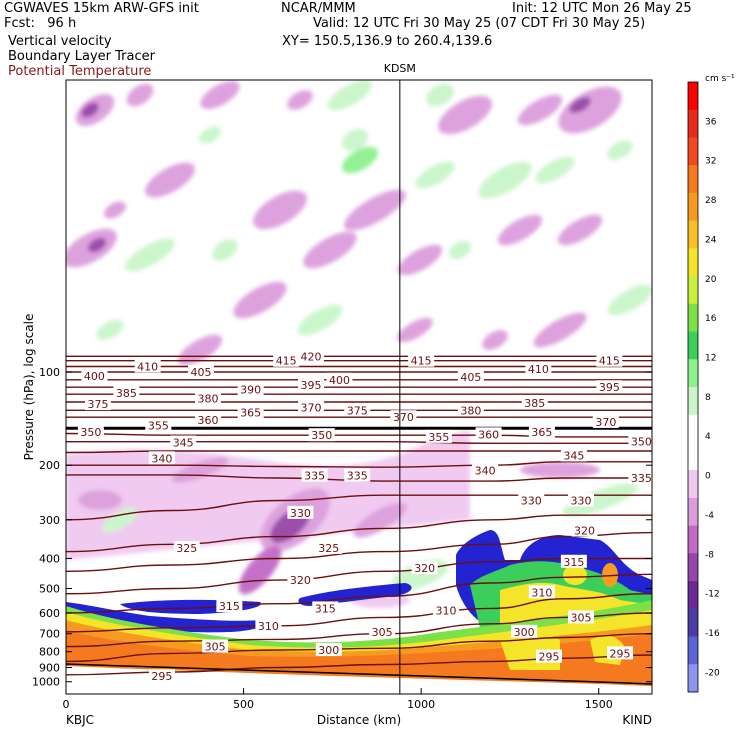 This screenshot has height=740, width=740. I want to click on theta-label: 410, so click(538, 369).